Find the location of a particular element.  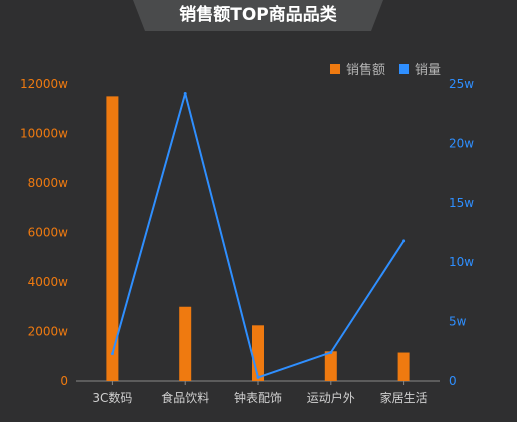

title-tab is located at coordinates (258, 15).